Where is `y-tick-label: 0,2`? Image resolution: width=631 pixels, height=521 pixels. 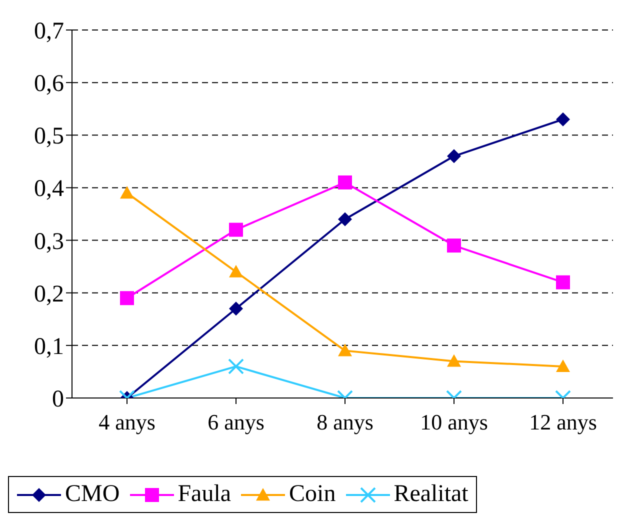
y-tick-label: 0,2 is located at coordinates (49, 294).